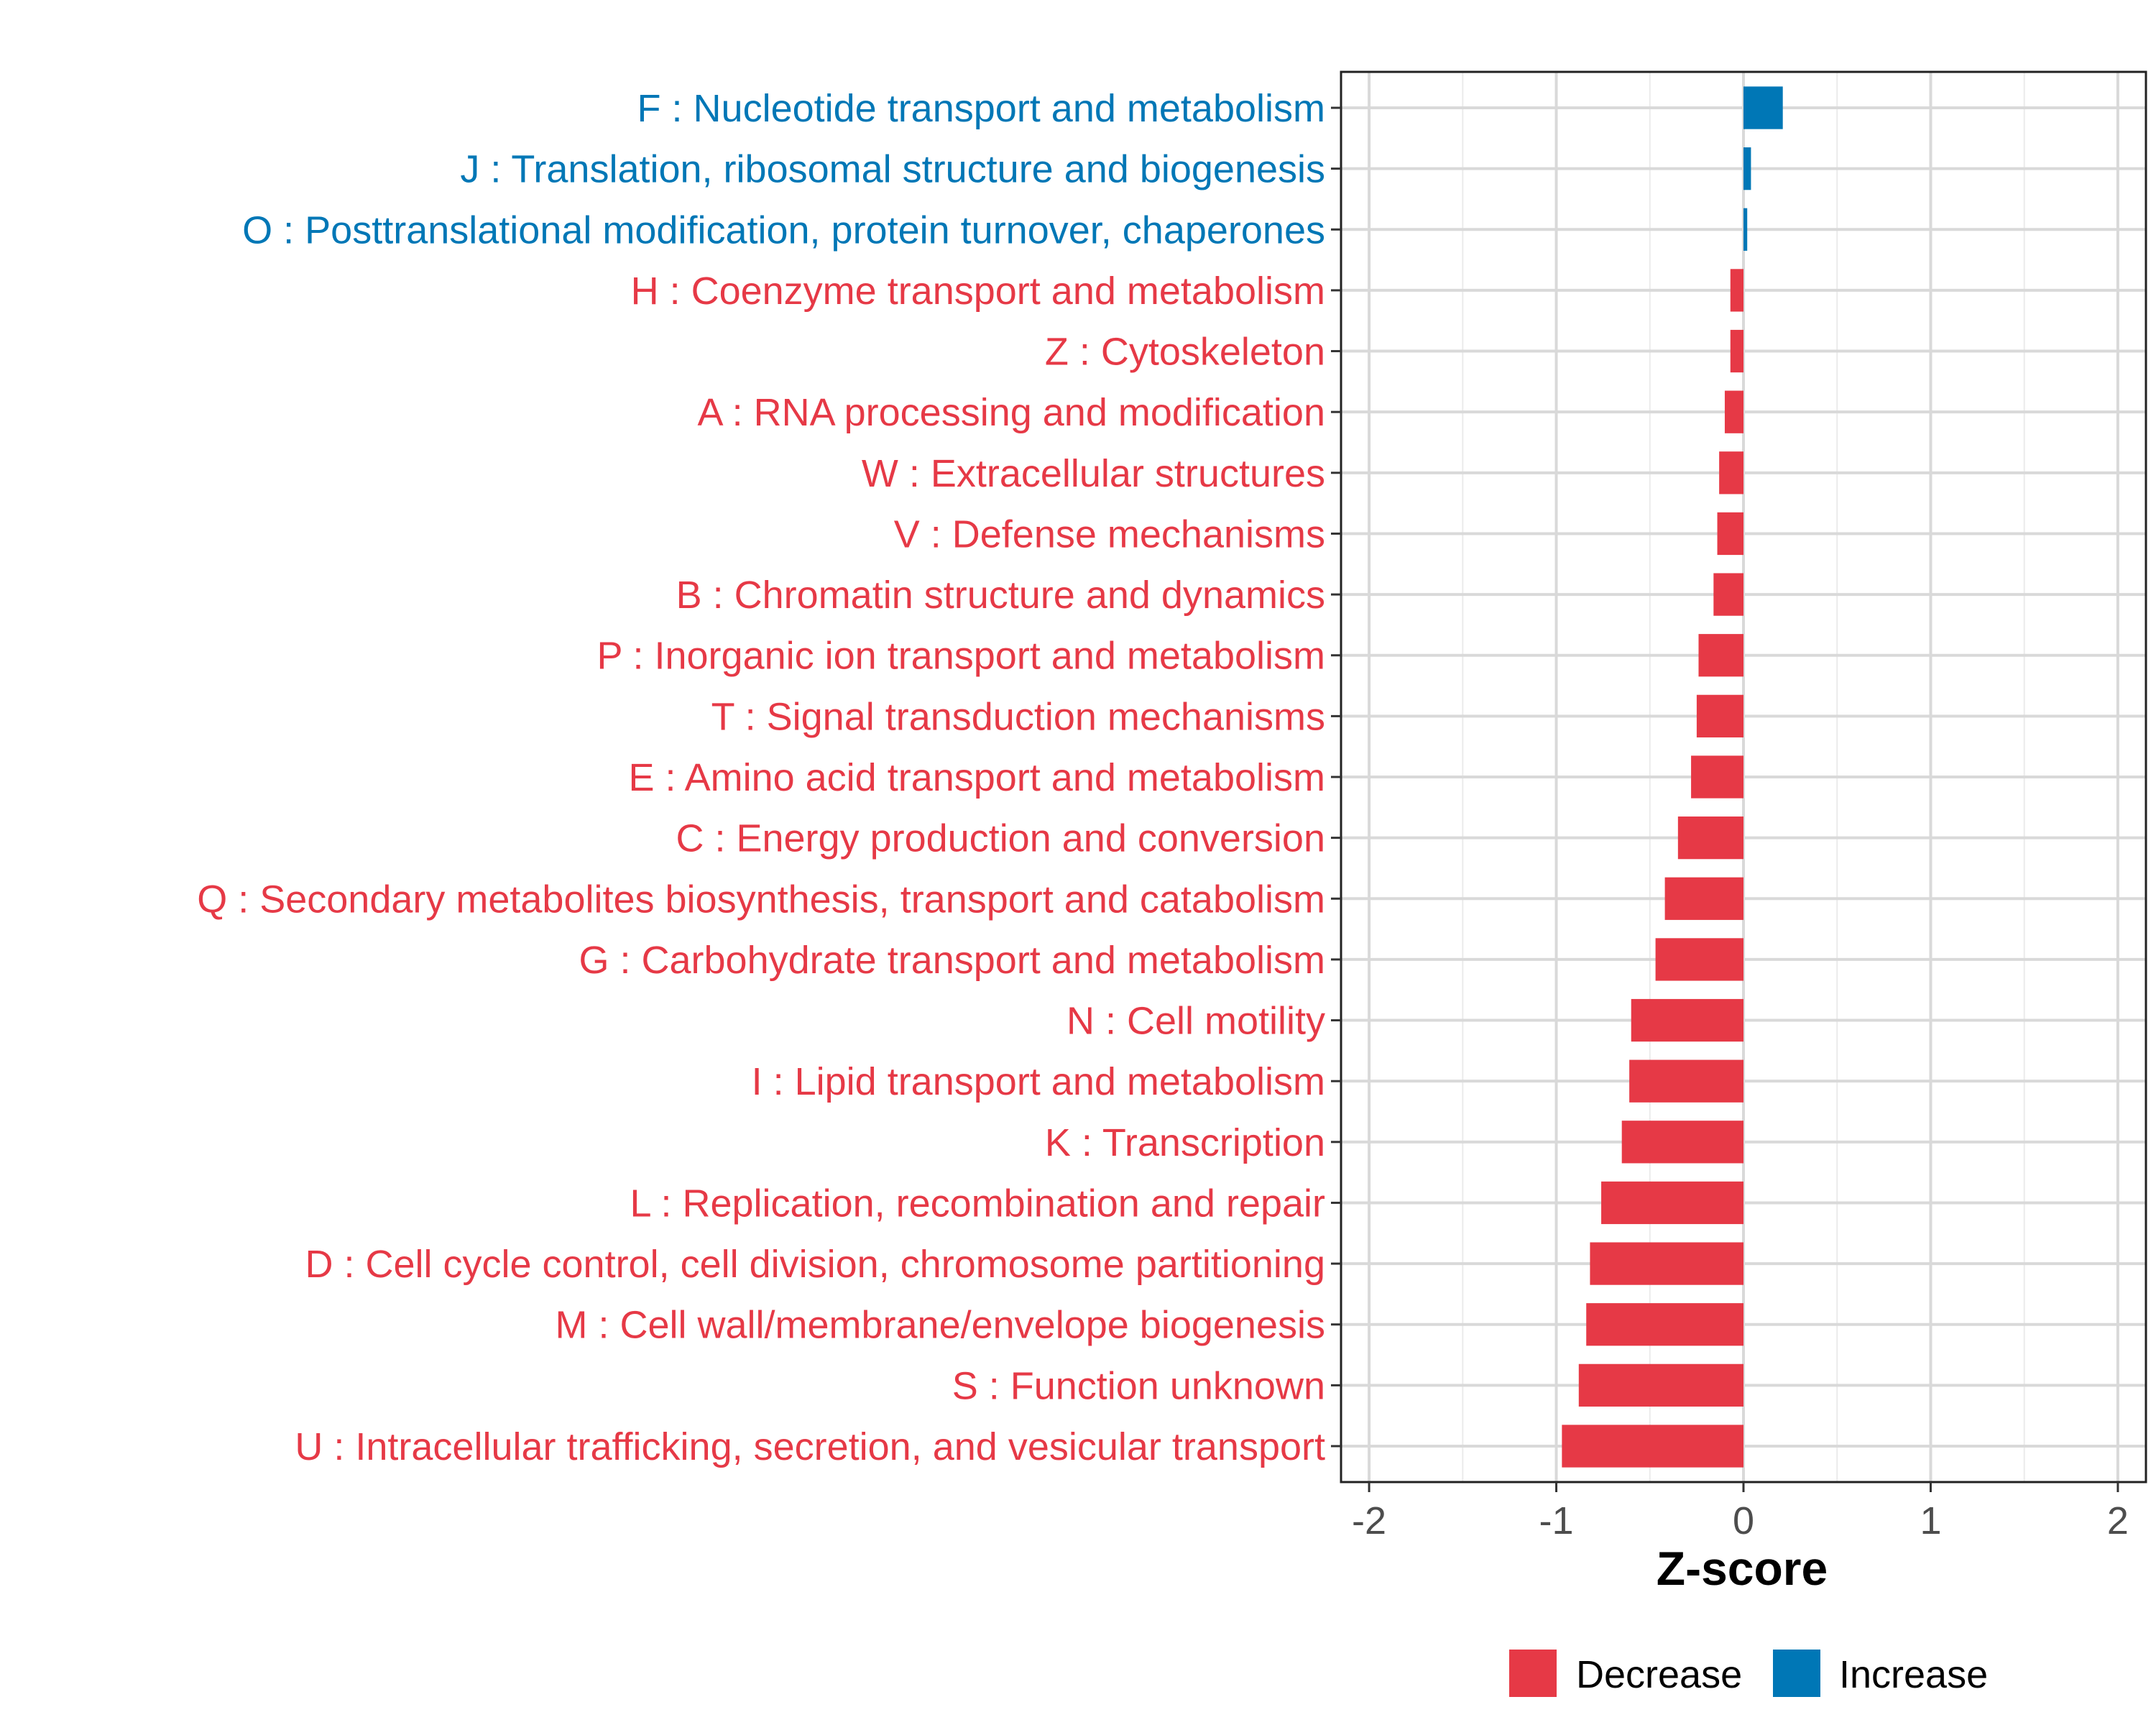  Describe the element at coordinates (1733, 411) in the screenshot. I see `bar-a` at that location.